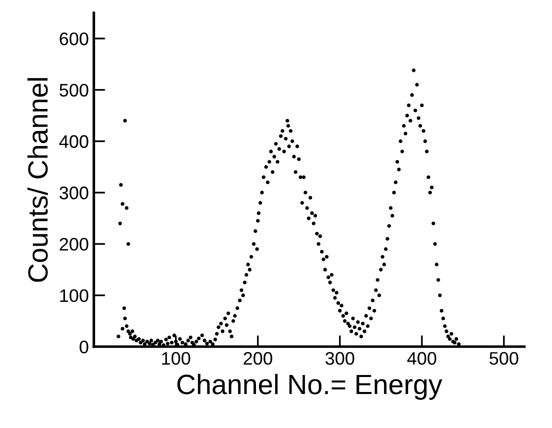 Image resolution: width=552 pixels, height=428 pixels. What do you see at coordinates (309, 387) in the screenshot?
I see `x-axis-title: Channel No.= Energy` at bounding box center [309, 387].